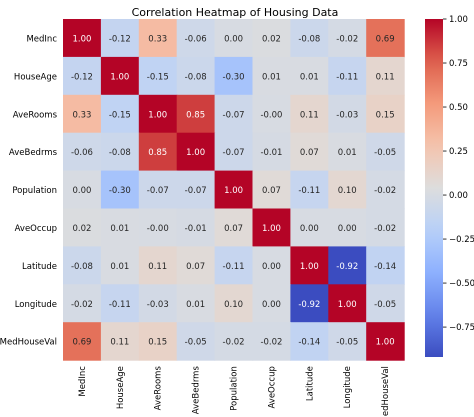  What do you see at coordinates (235, 388) in the screenshot?
I see `column-label-Population: Population` at bounding box center [235, 388].